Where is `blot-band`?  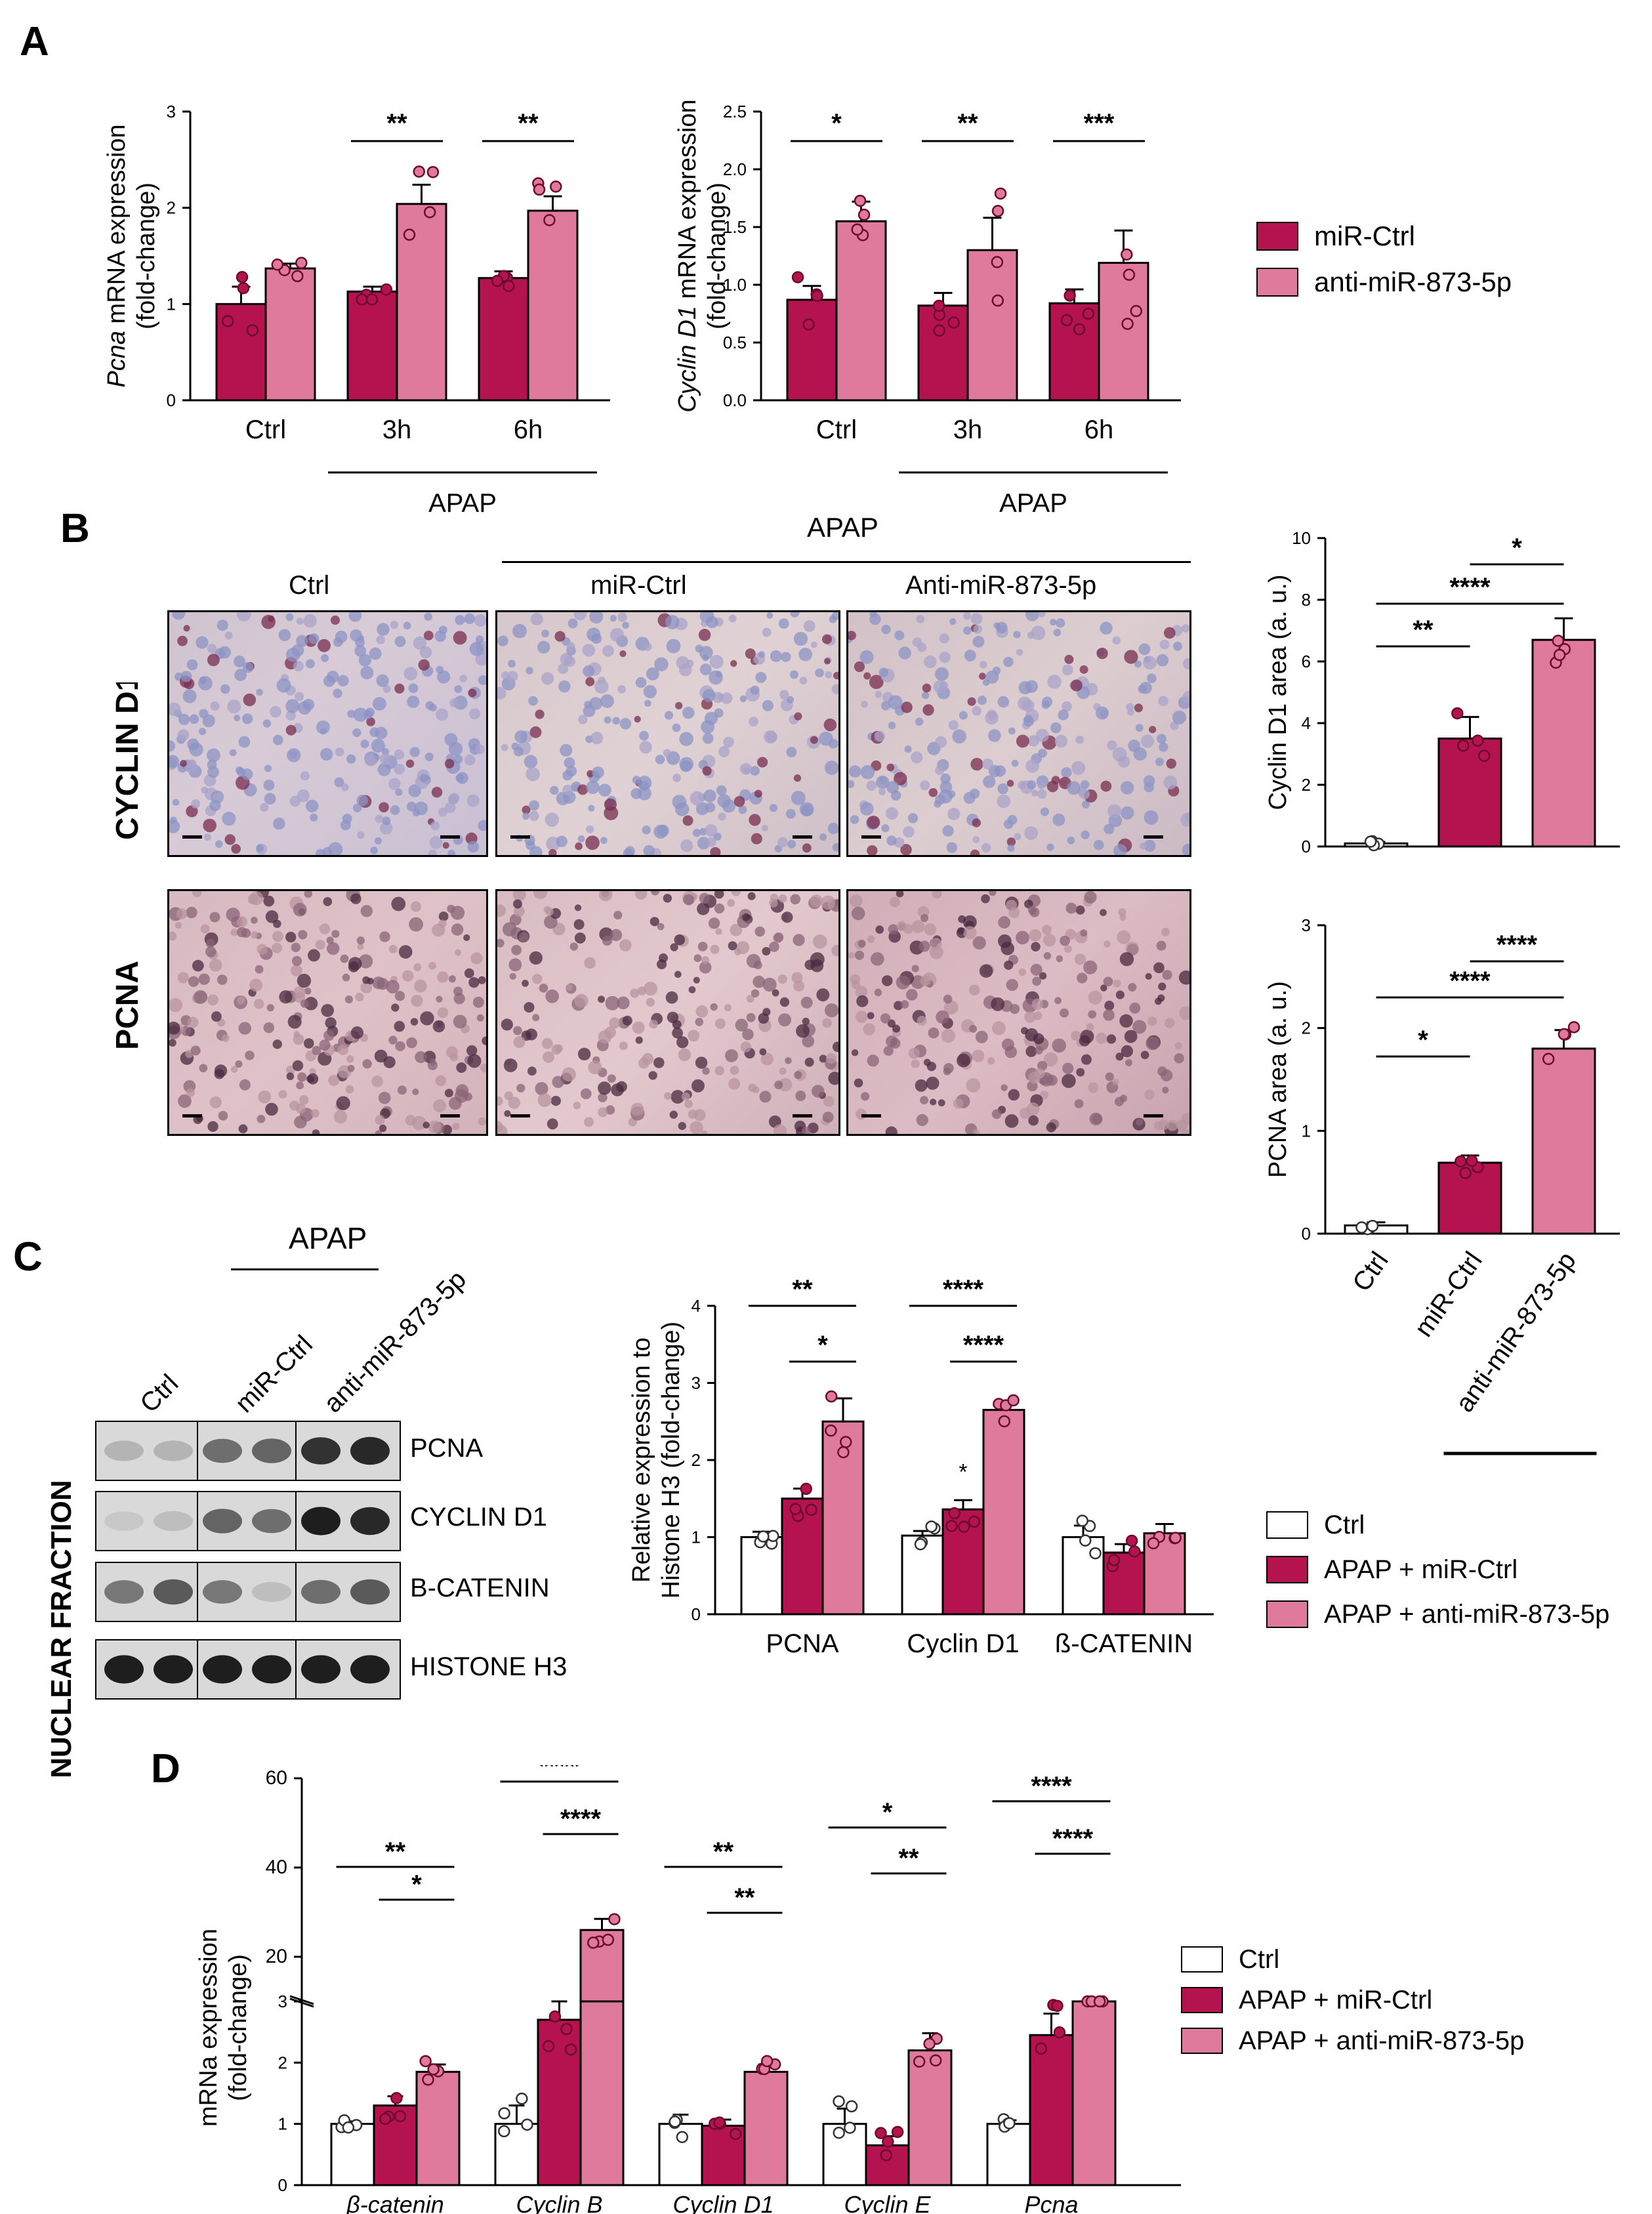
blot-band is located at coordinates (272, 1669).